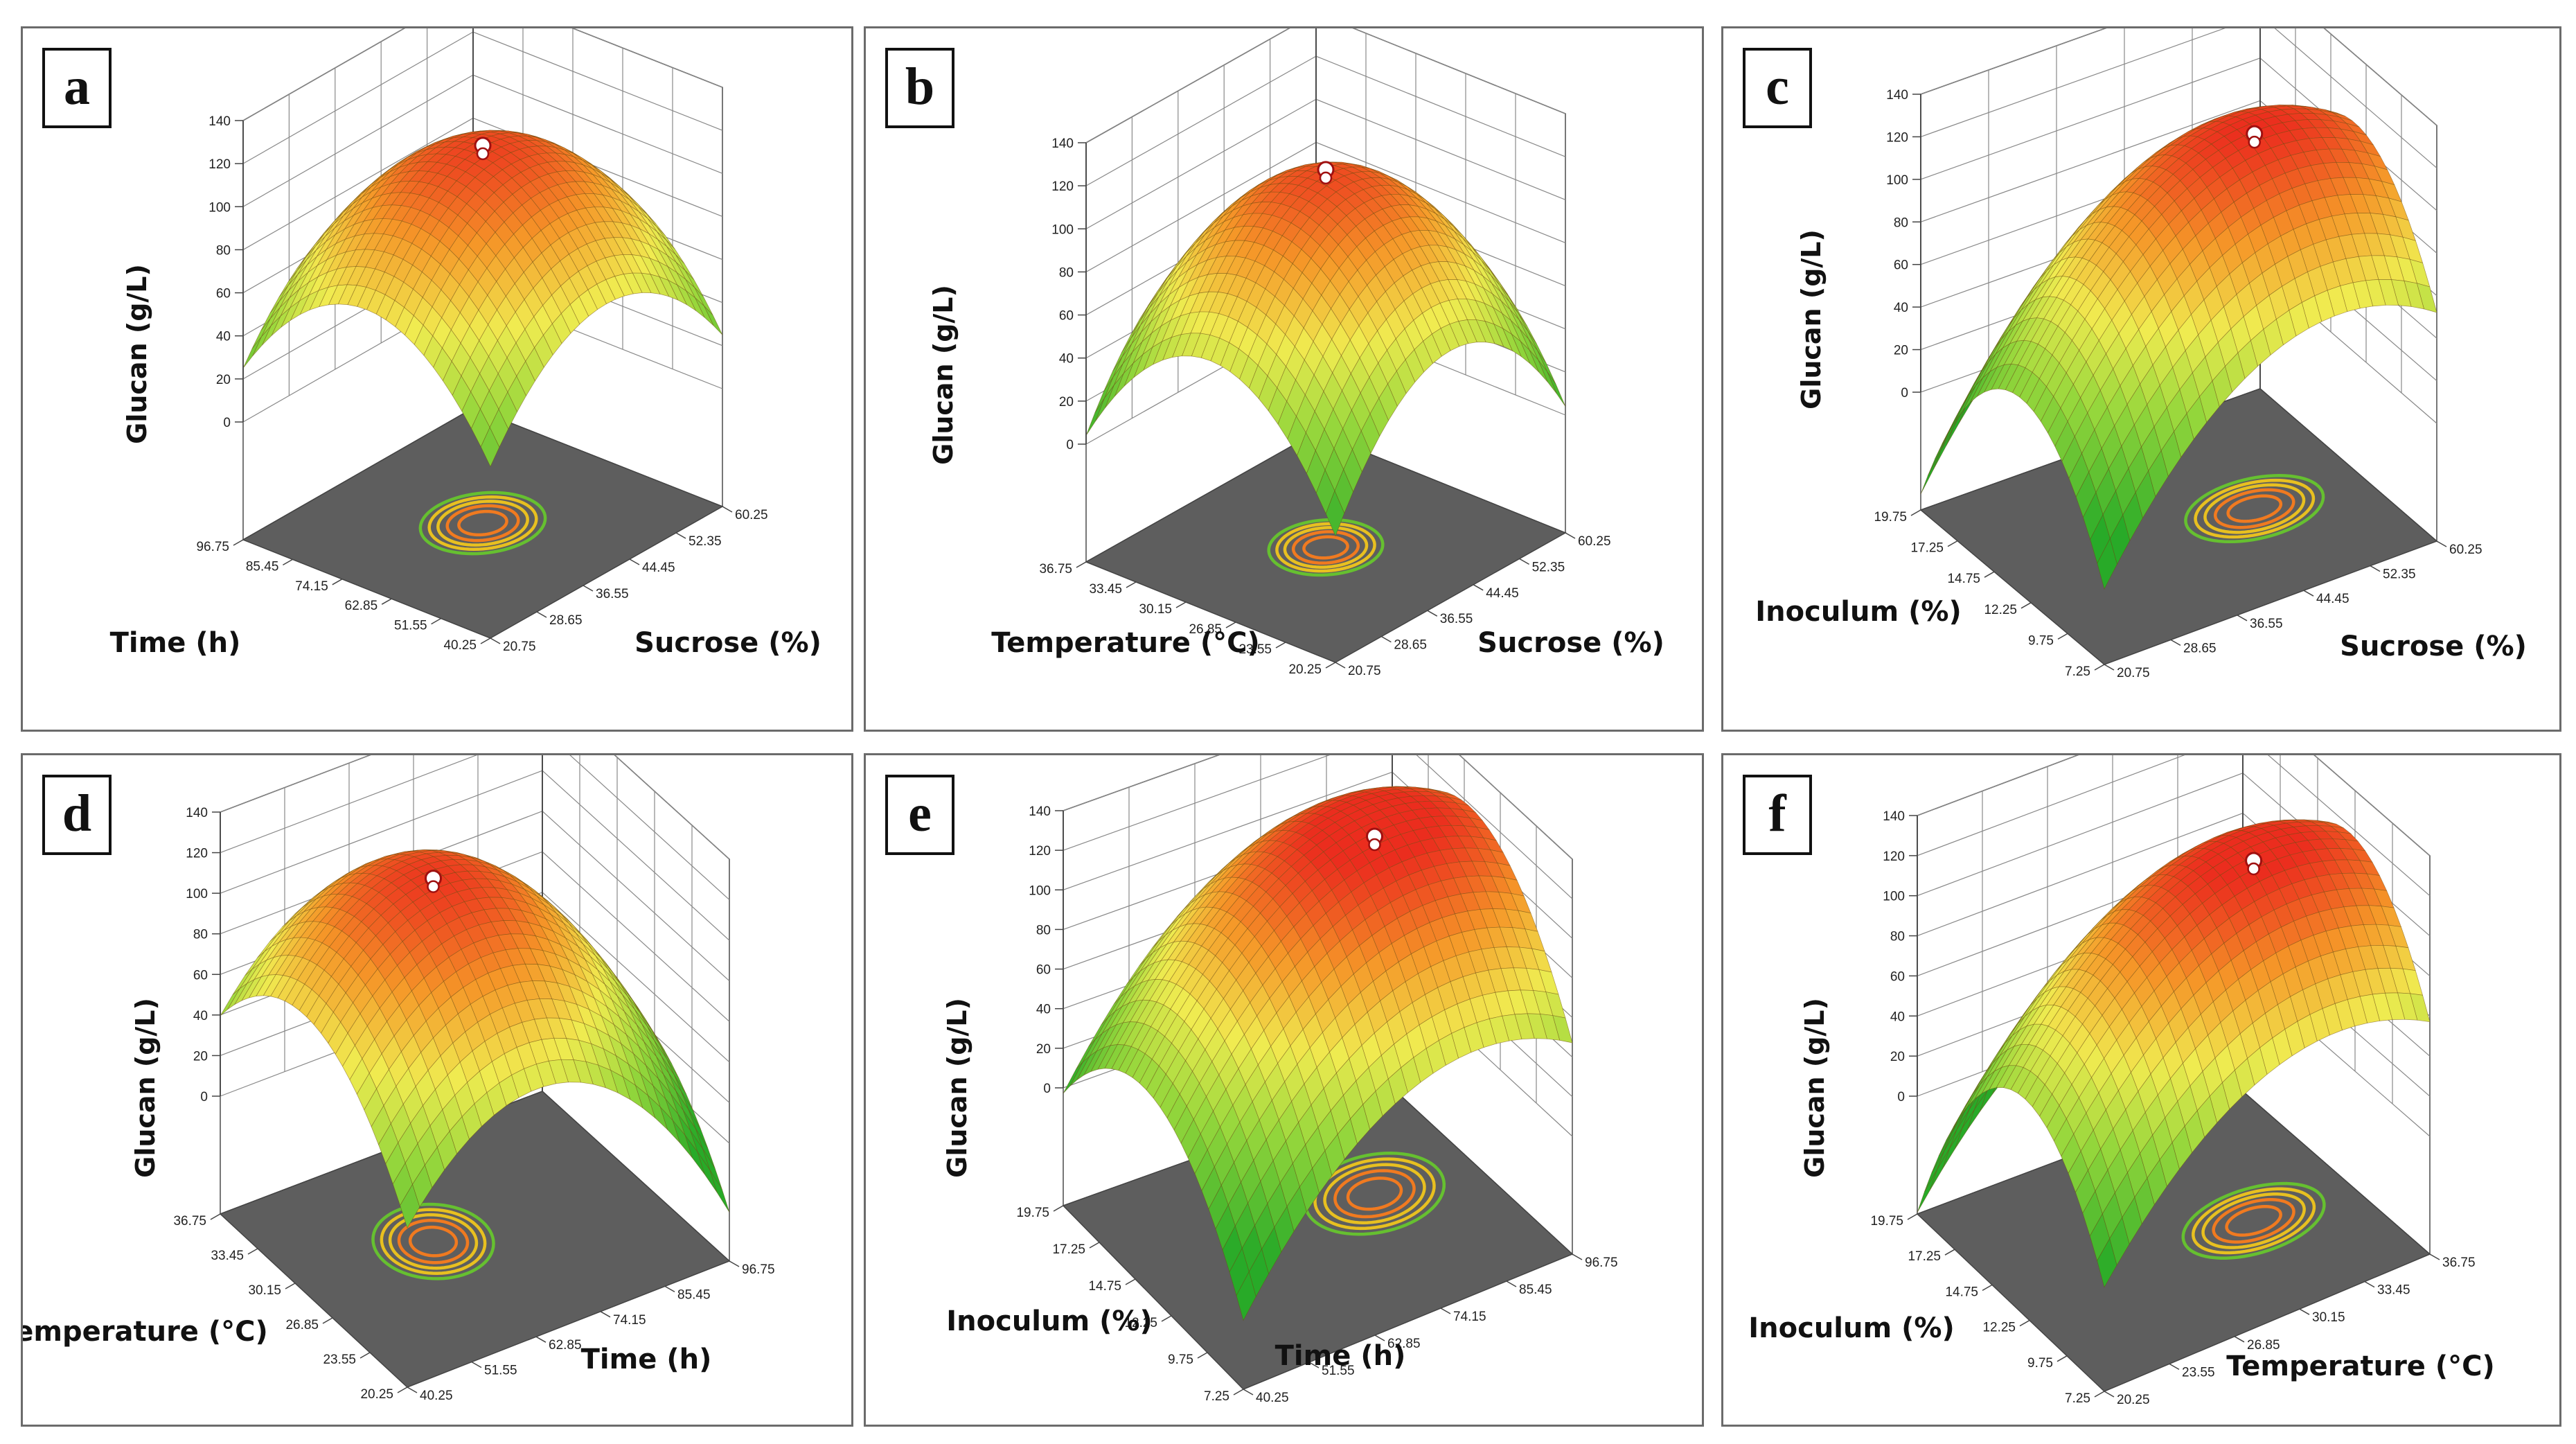  What do you see at coordinates (1340, 1356) in the screenshot?
I see `right-axis-title: Time (h)` at bounding box center [1340, 1356].